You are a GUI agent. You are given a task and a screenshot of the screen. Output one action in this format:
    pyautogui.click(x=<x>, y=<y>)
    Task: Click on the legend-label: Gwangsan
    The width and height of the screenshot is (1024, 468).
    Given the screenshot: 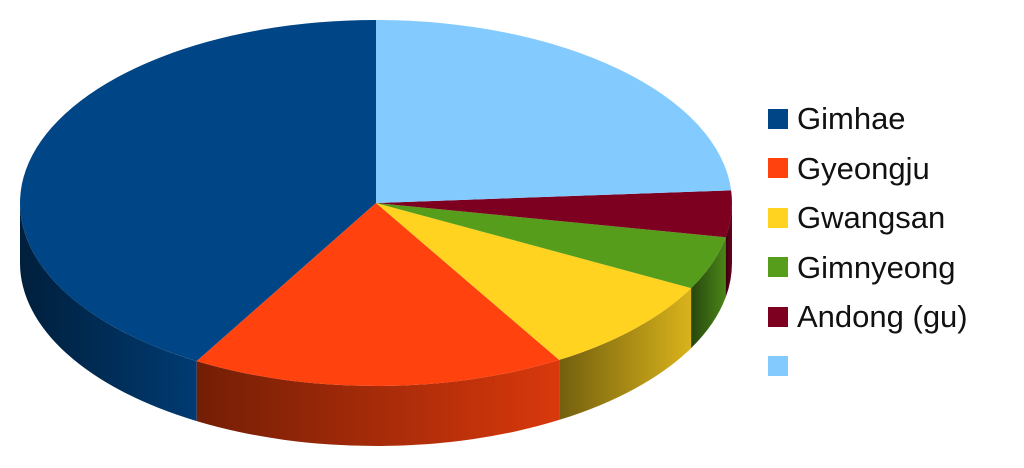 What is the action you would take?
    pyautogui.click(x=871, y=218)
    